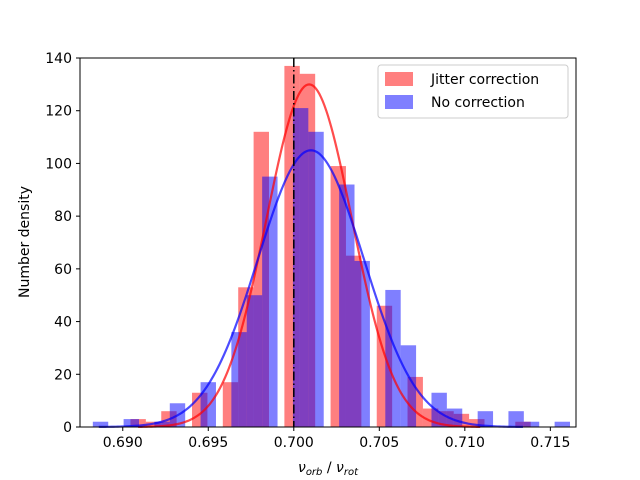  I want to click on y-axis: 0 20 40 60 80 100 120 140, so click(62, 243).